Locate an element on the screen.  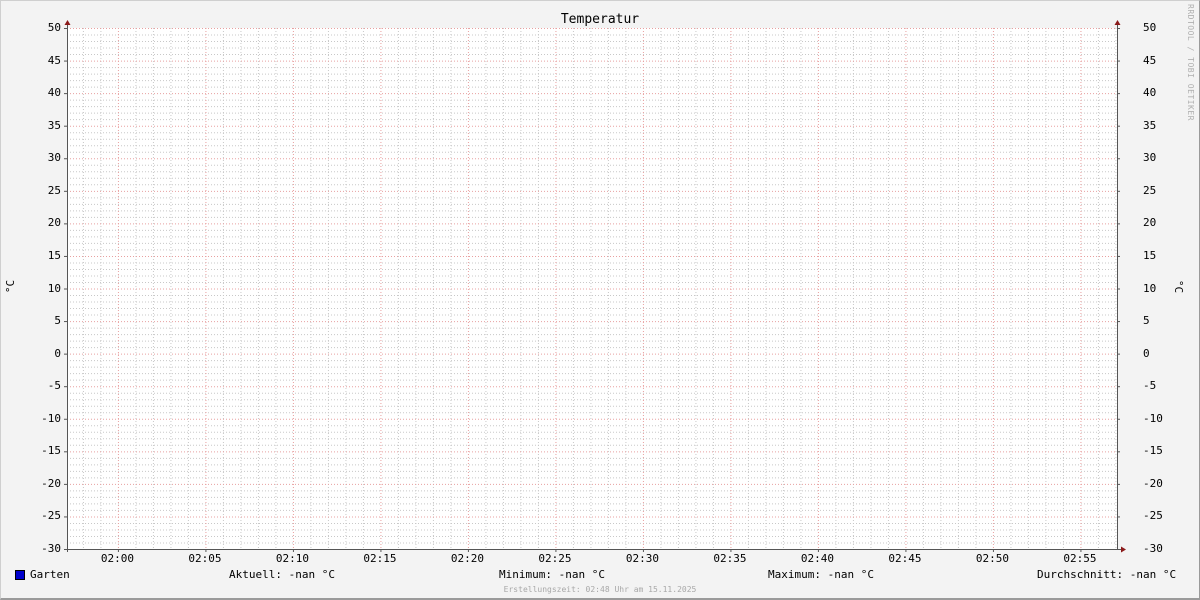
y-tick-label-right: 25 is located at coordinates (1150, 190).